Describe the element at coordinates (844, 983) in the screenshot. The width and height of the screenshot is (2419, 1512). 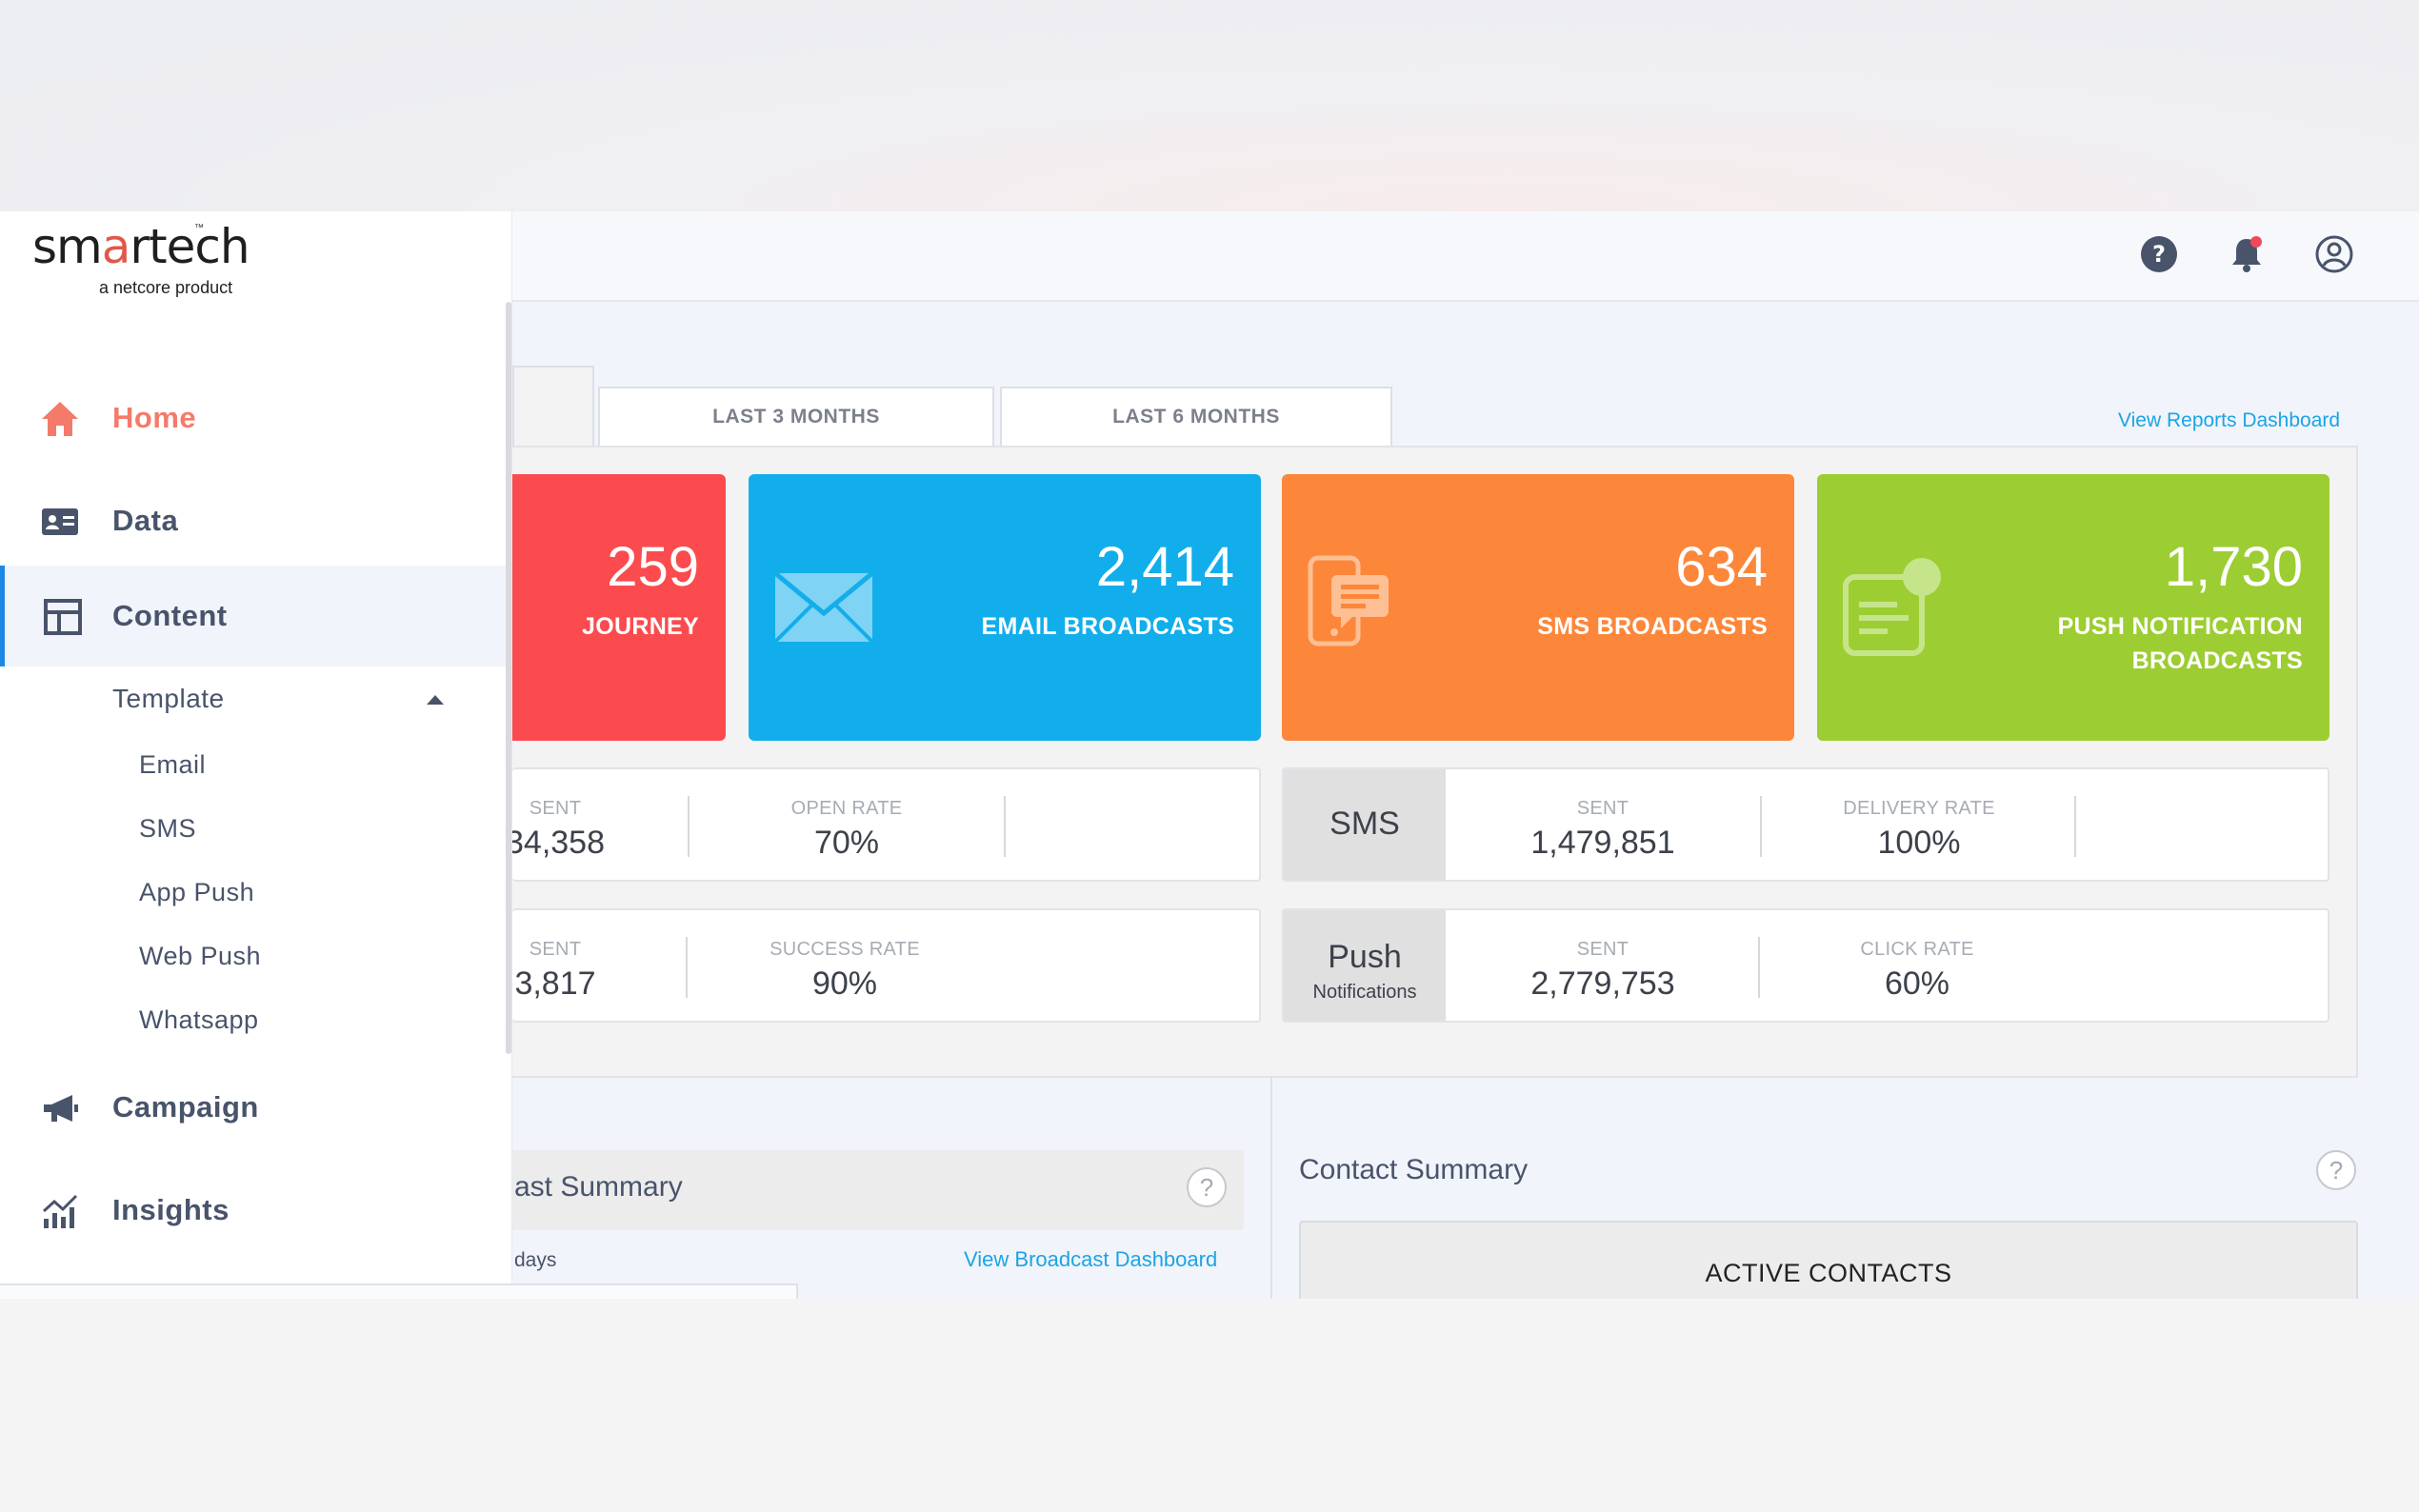
I see `stat-value: 90%` at that location.